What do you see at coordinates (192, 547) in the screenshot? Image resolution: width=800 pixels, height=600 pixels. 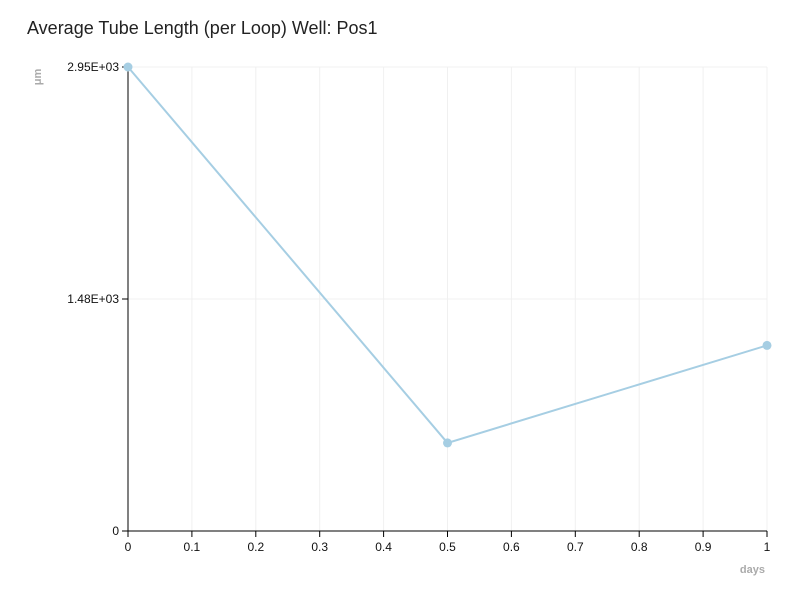 I see `x-tick-label: 0.1` at bounding box center [192, 547].